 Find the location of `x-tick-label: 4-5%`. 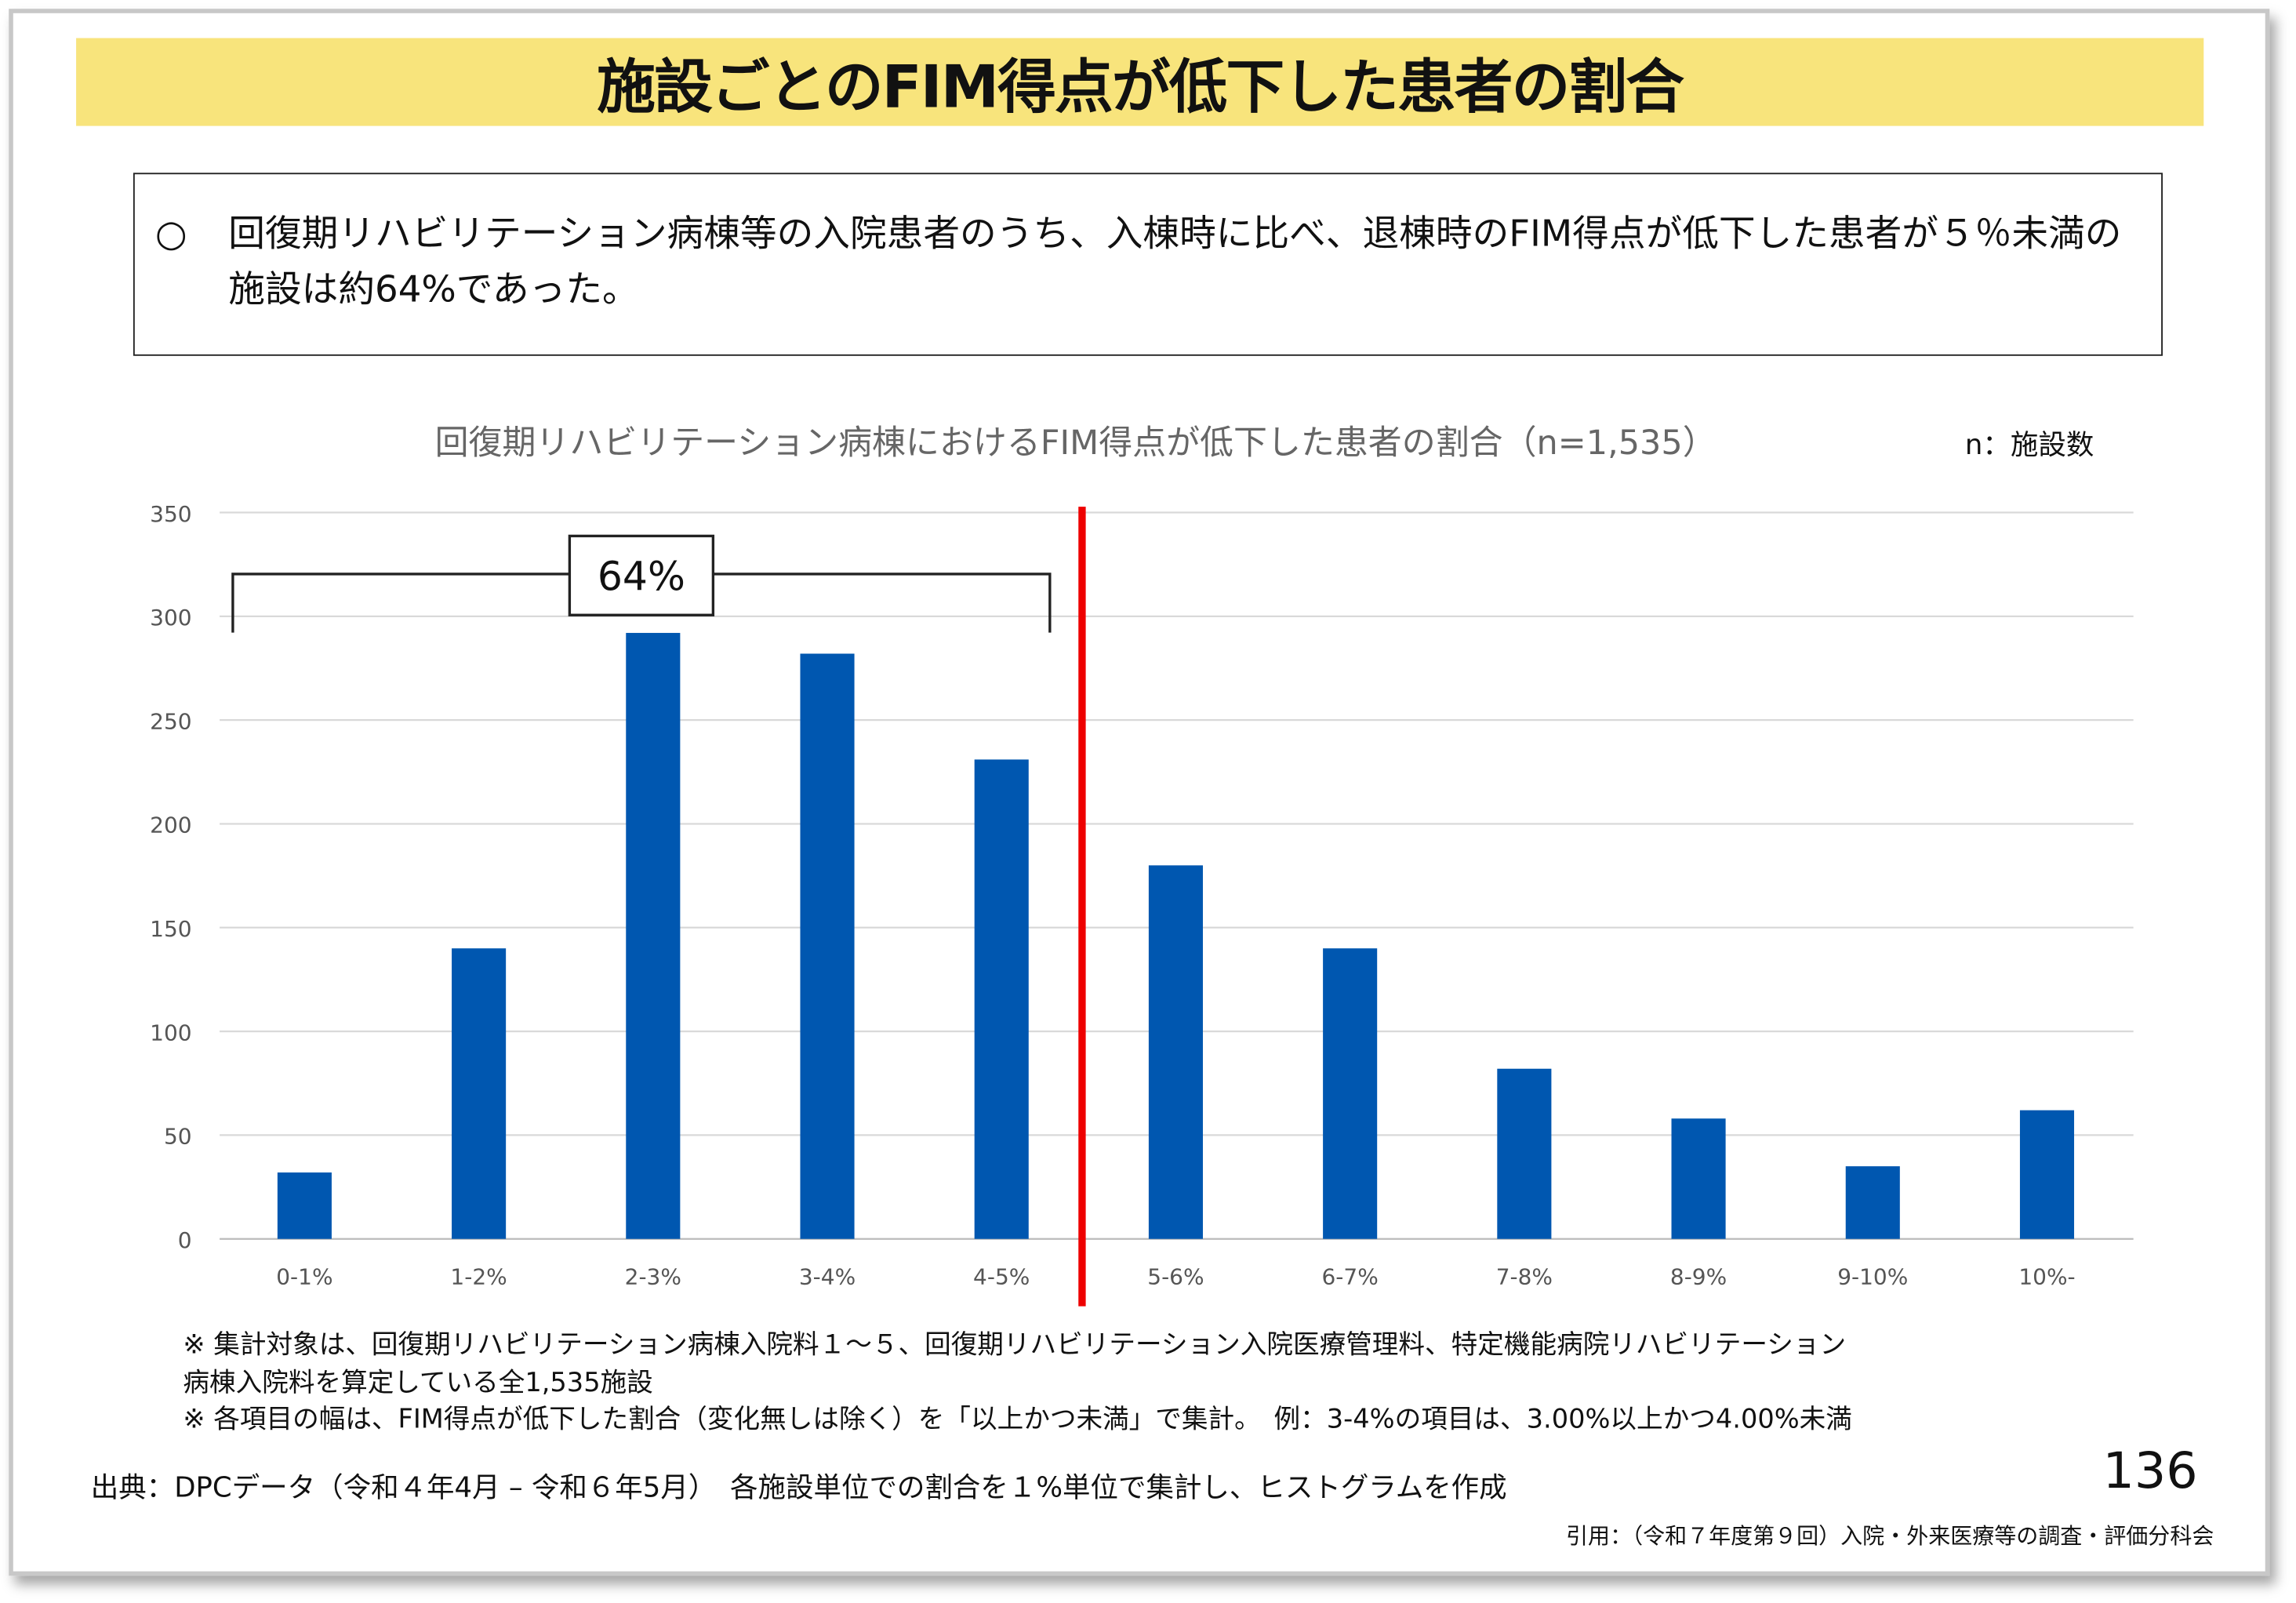

x-tick-label: 4-5% is located at coordinates (1001, 1277).